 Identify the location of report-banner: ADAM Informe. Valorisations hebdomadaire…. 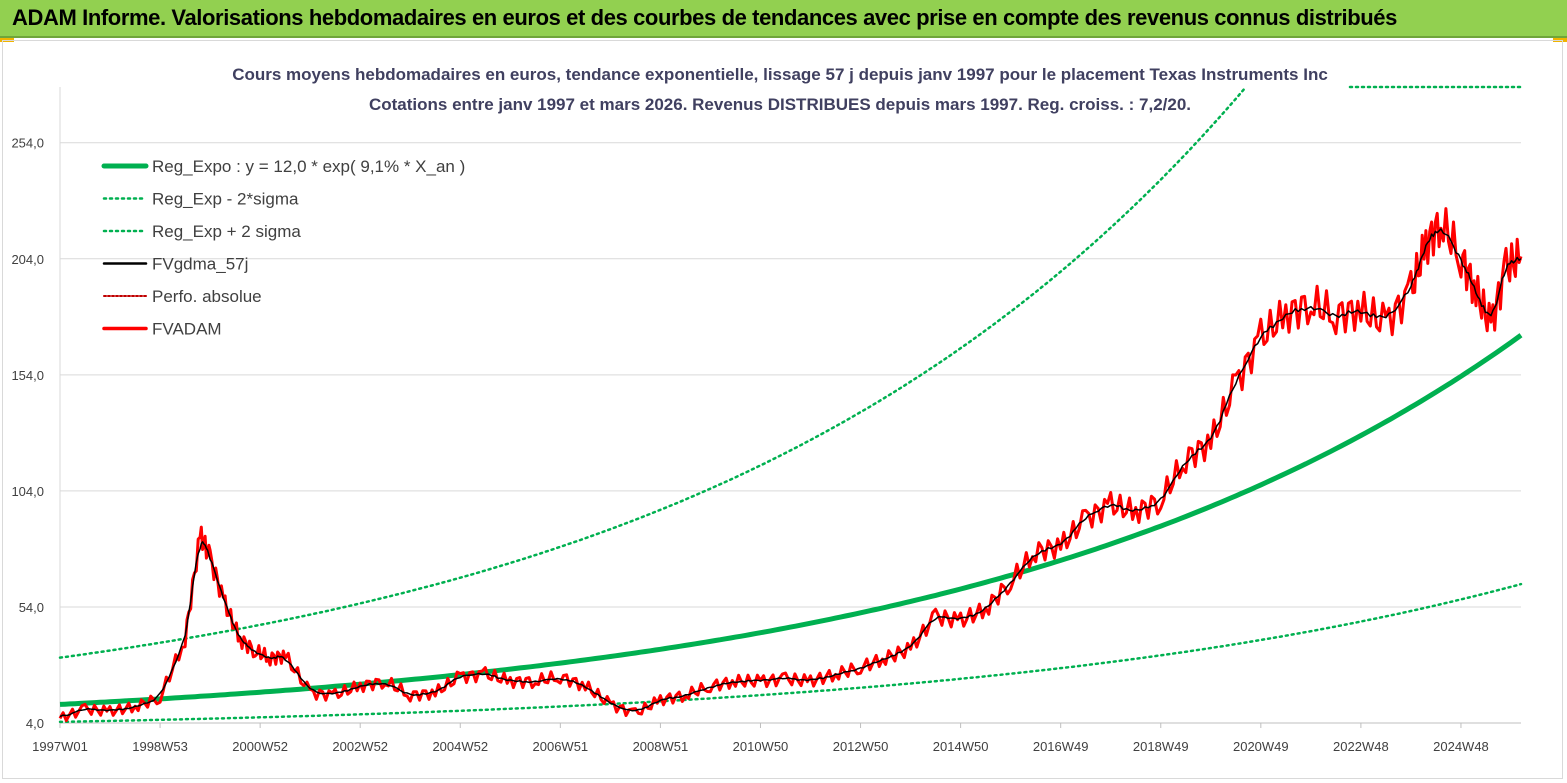
(783, 19).